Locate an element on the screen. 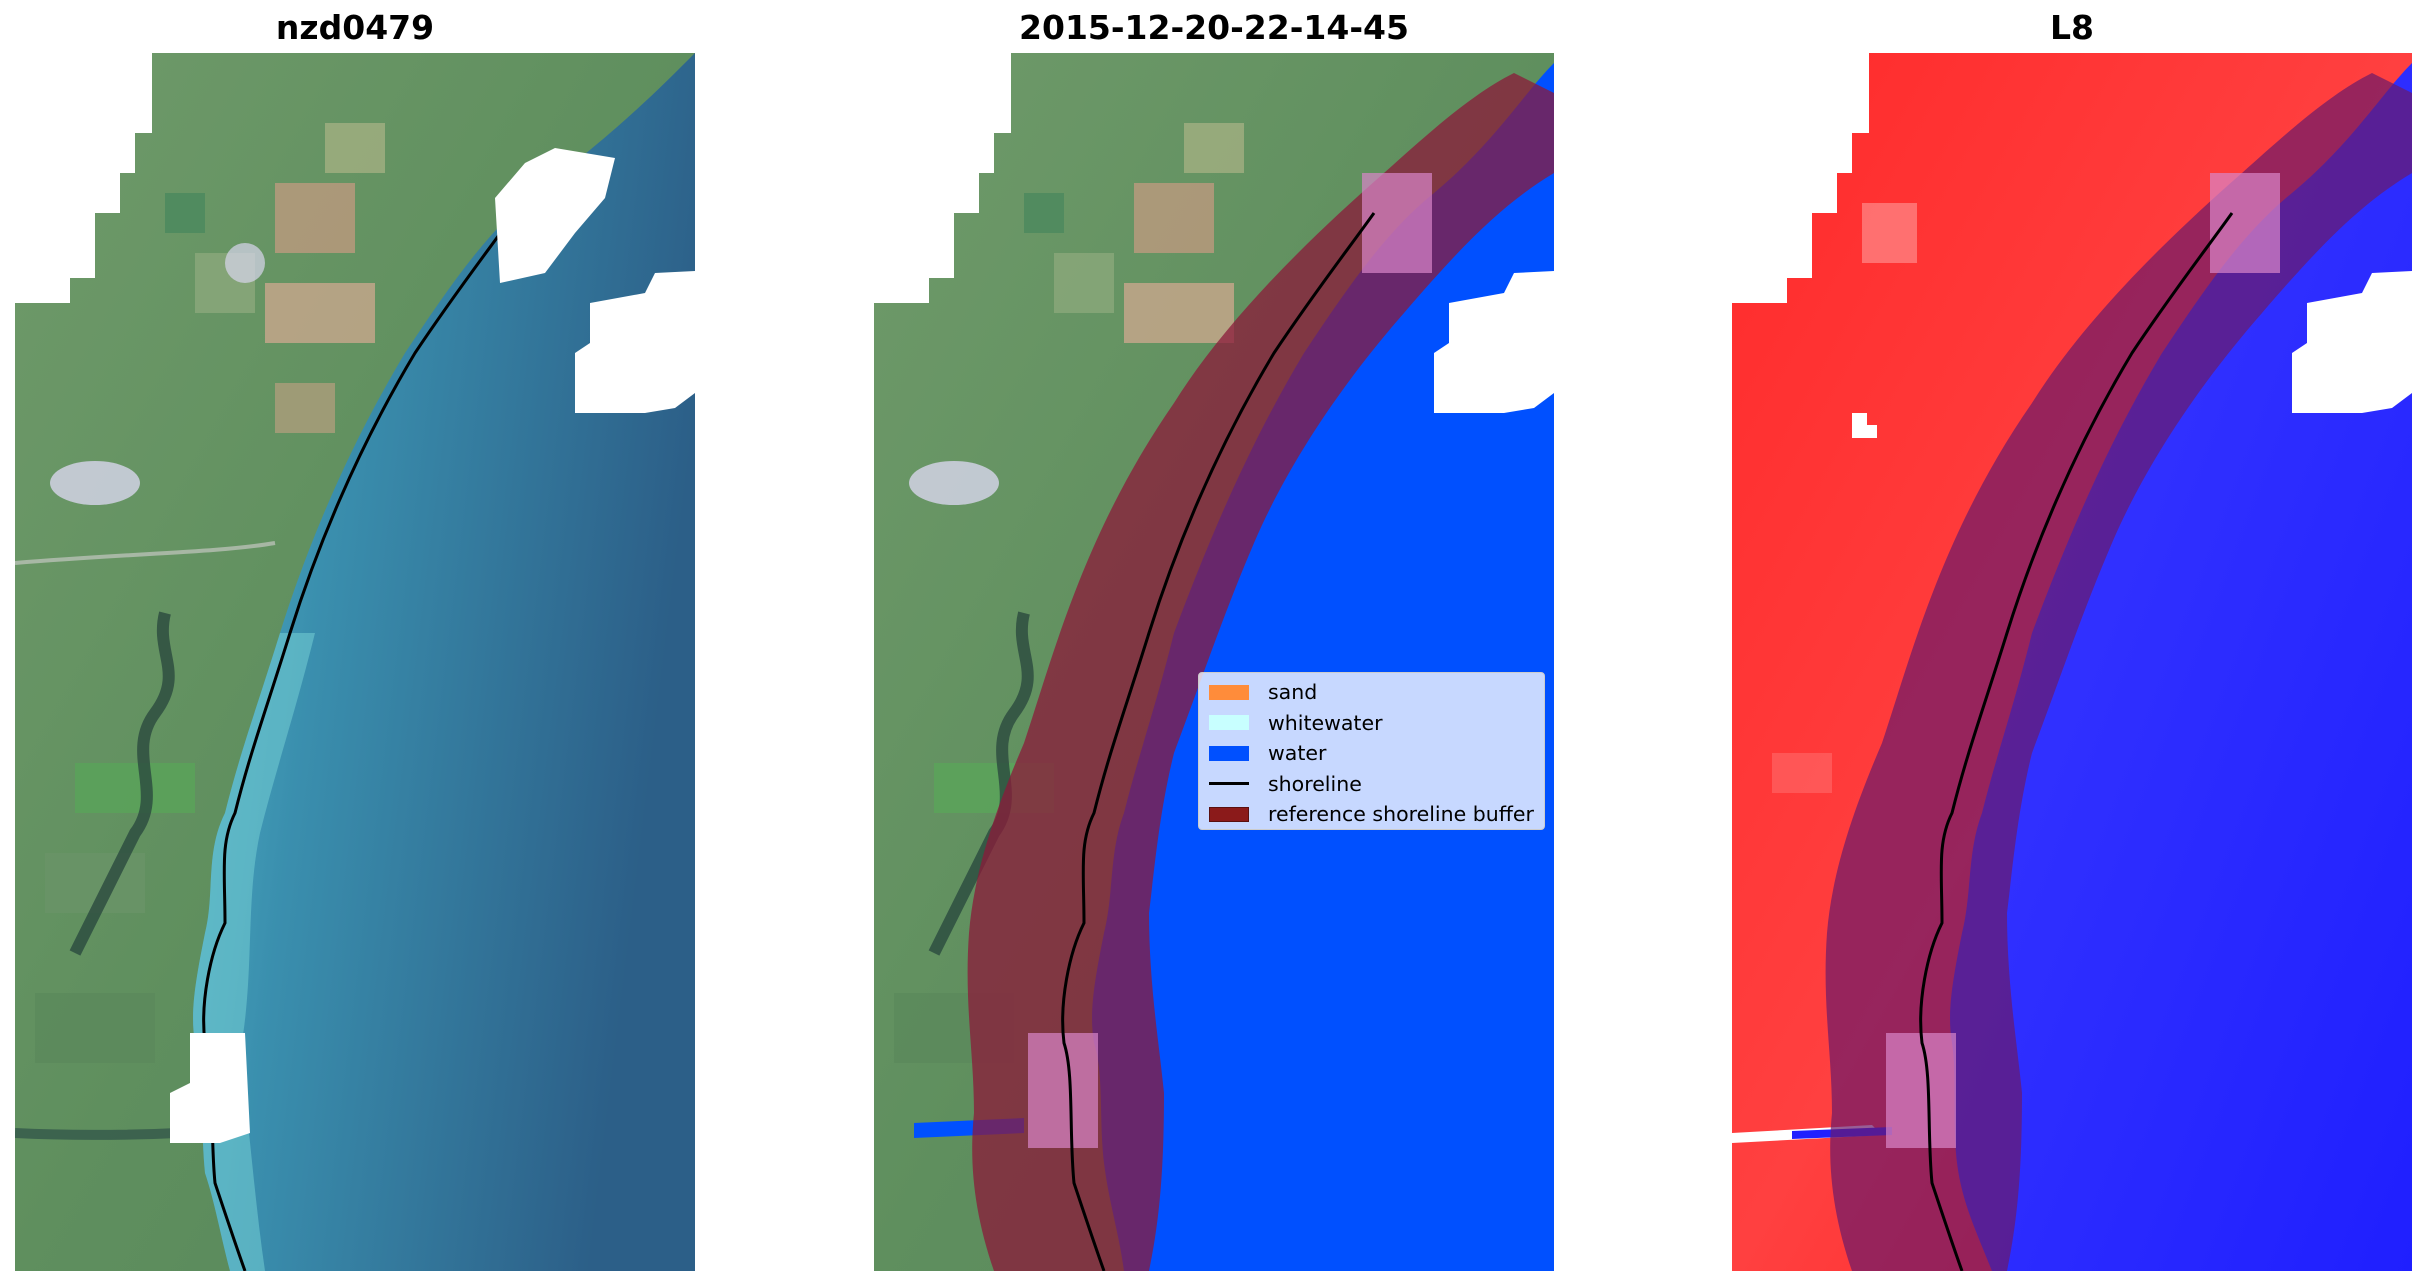 This screenshot has width=2427, height=1283. panel-title-rgb: nzd0479 is located at coordinates (355, 27).